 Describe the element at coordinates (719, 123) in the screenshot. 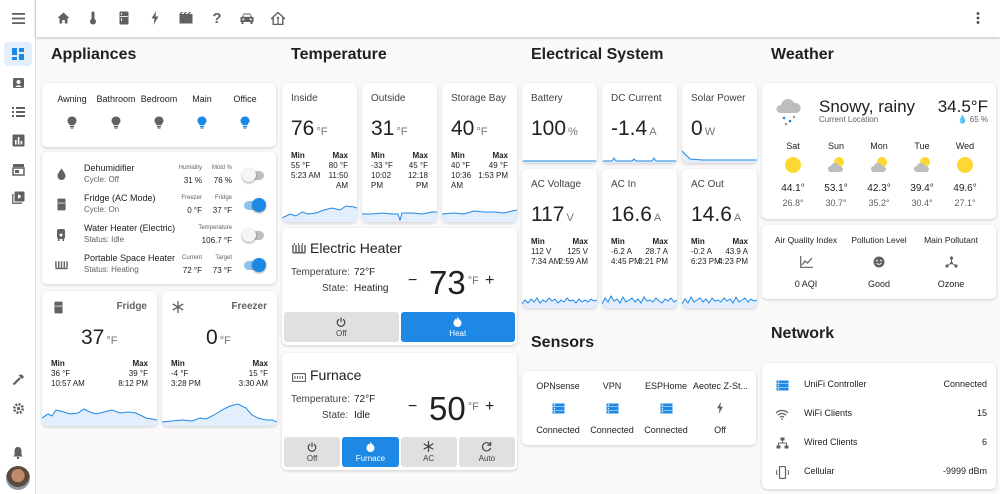

I see `electrical-card: Solar Power 0 W` at that location.